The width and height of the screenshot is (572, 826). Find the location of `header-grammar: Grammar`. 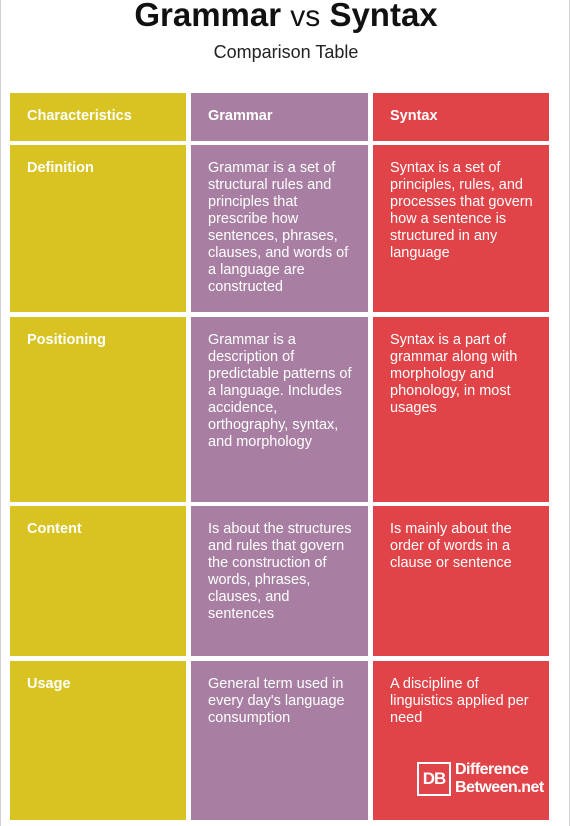

header-grammar: Grammar is located at coordinates (279, 117).